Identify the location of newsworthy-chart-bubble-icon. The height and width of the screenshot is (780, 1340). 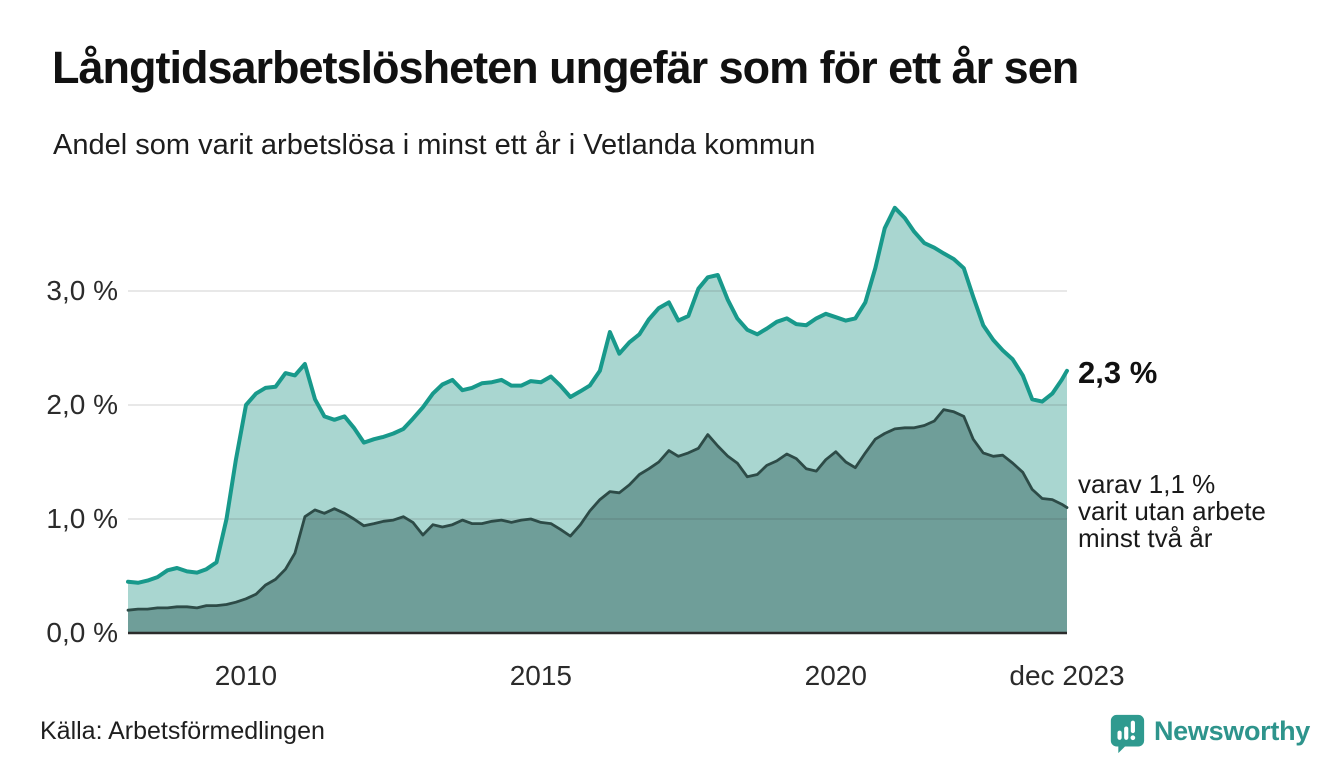
(1127, 734).